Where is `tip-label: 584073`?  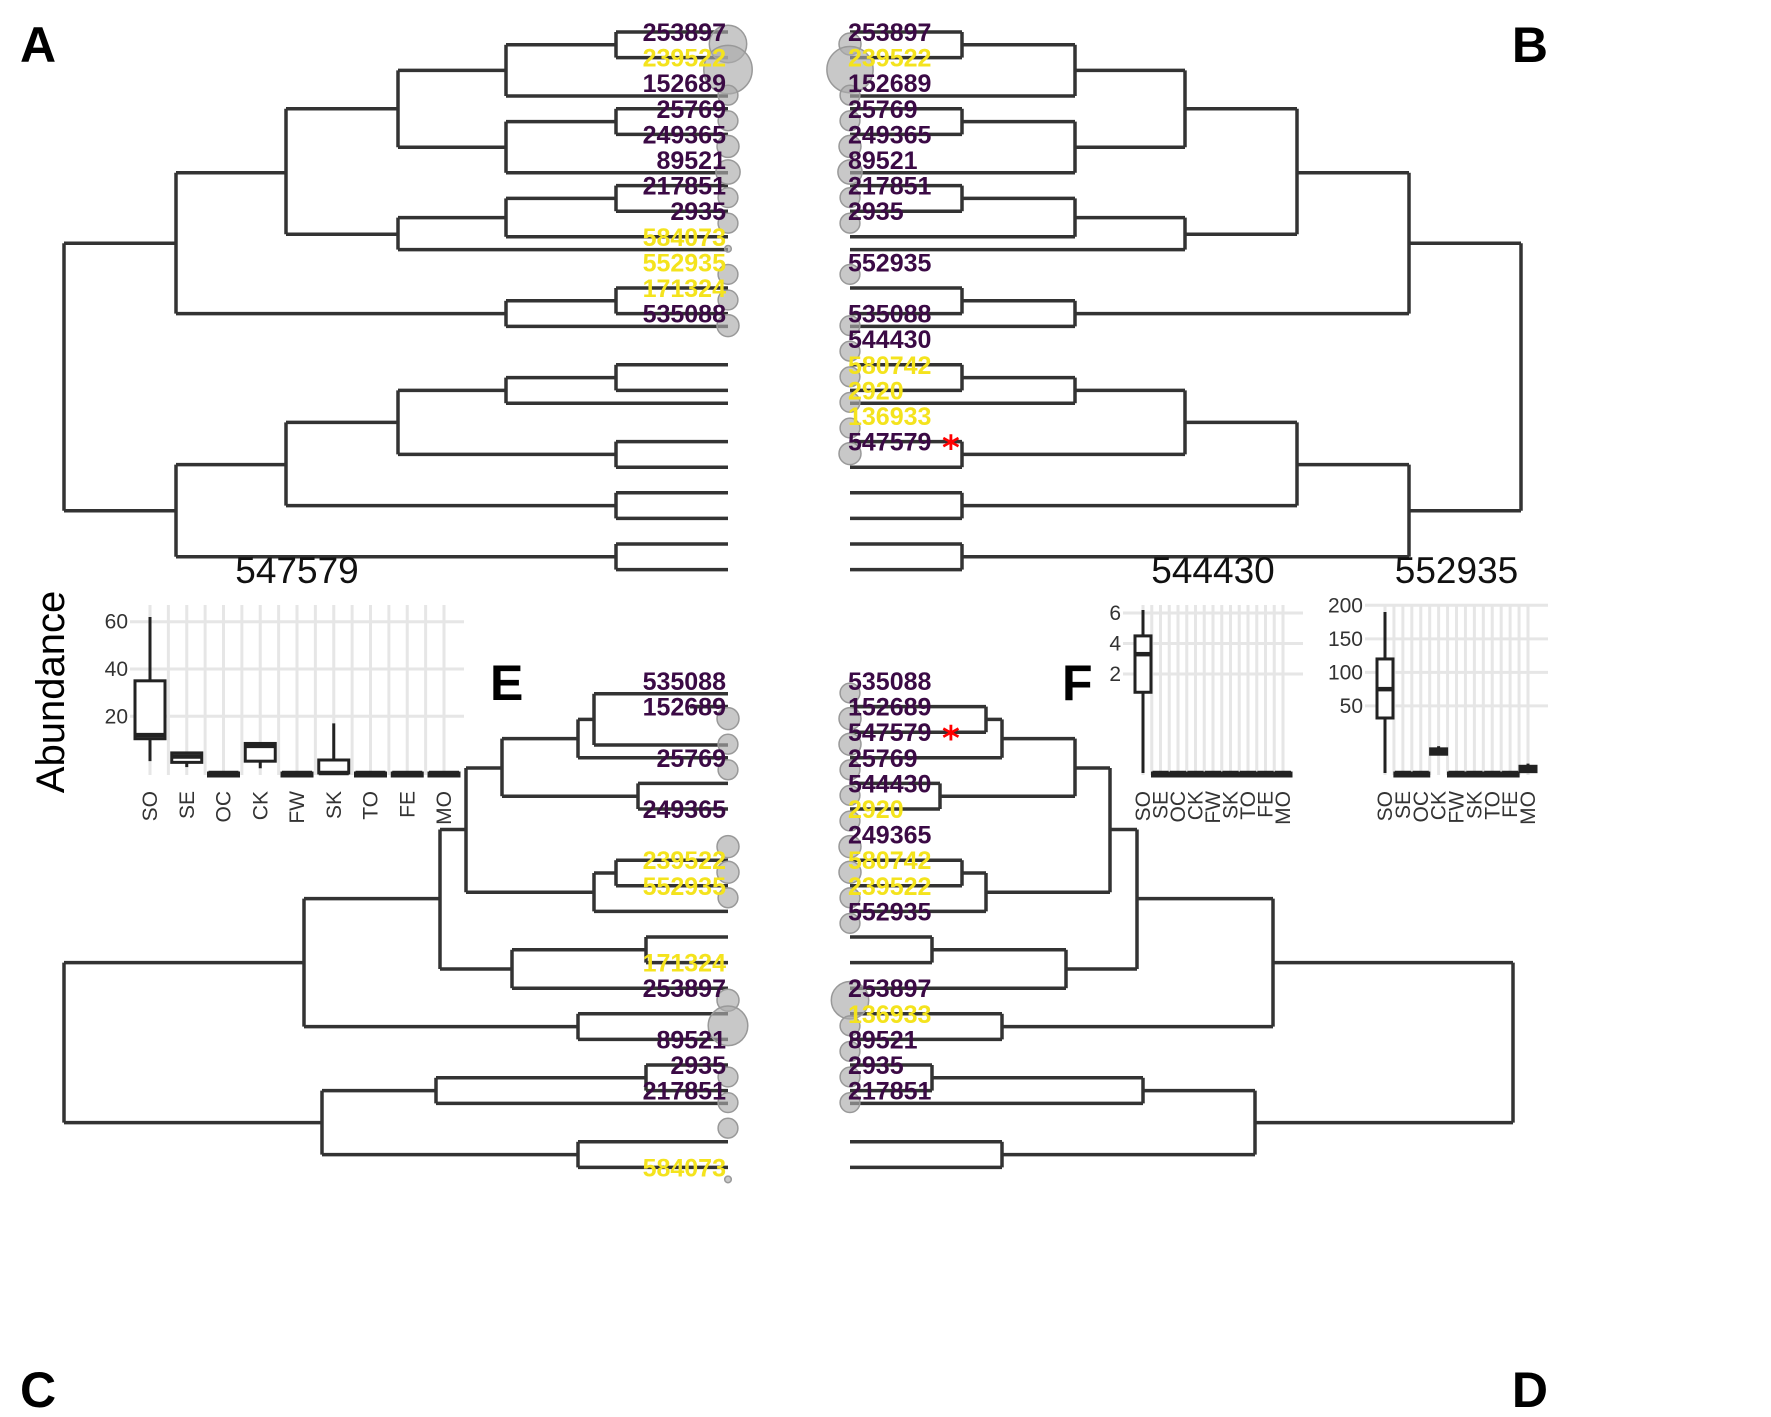
tip-label: 584073 is located at coordinates (684, 238).